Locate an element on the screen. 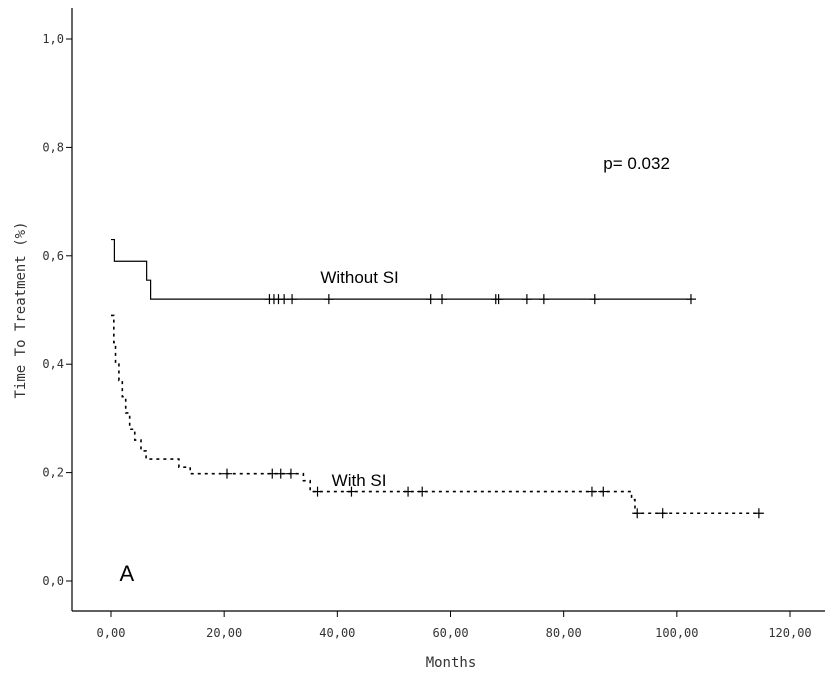  panel-label: A is located at coordinates (126, 573).